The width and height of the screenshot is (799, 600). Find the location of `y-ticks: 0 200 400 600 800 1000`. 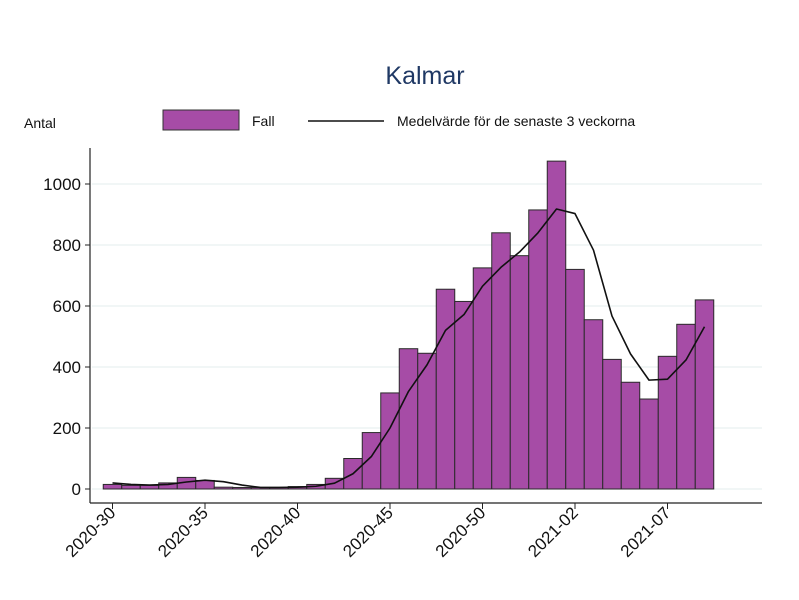

y-ticks: 0 200 400 600 800 1000 is located at coordinates (66, 337).